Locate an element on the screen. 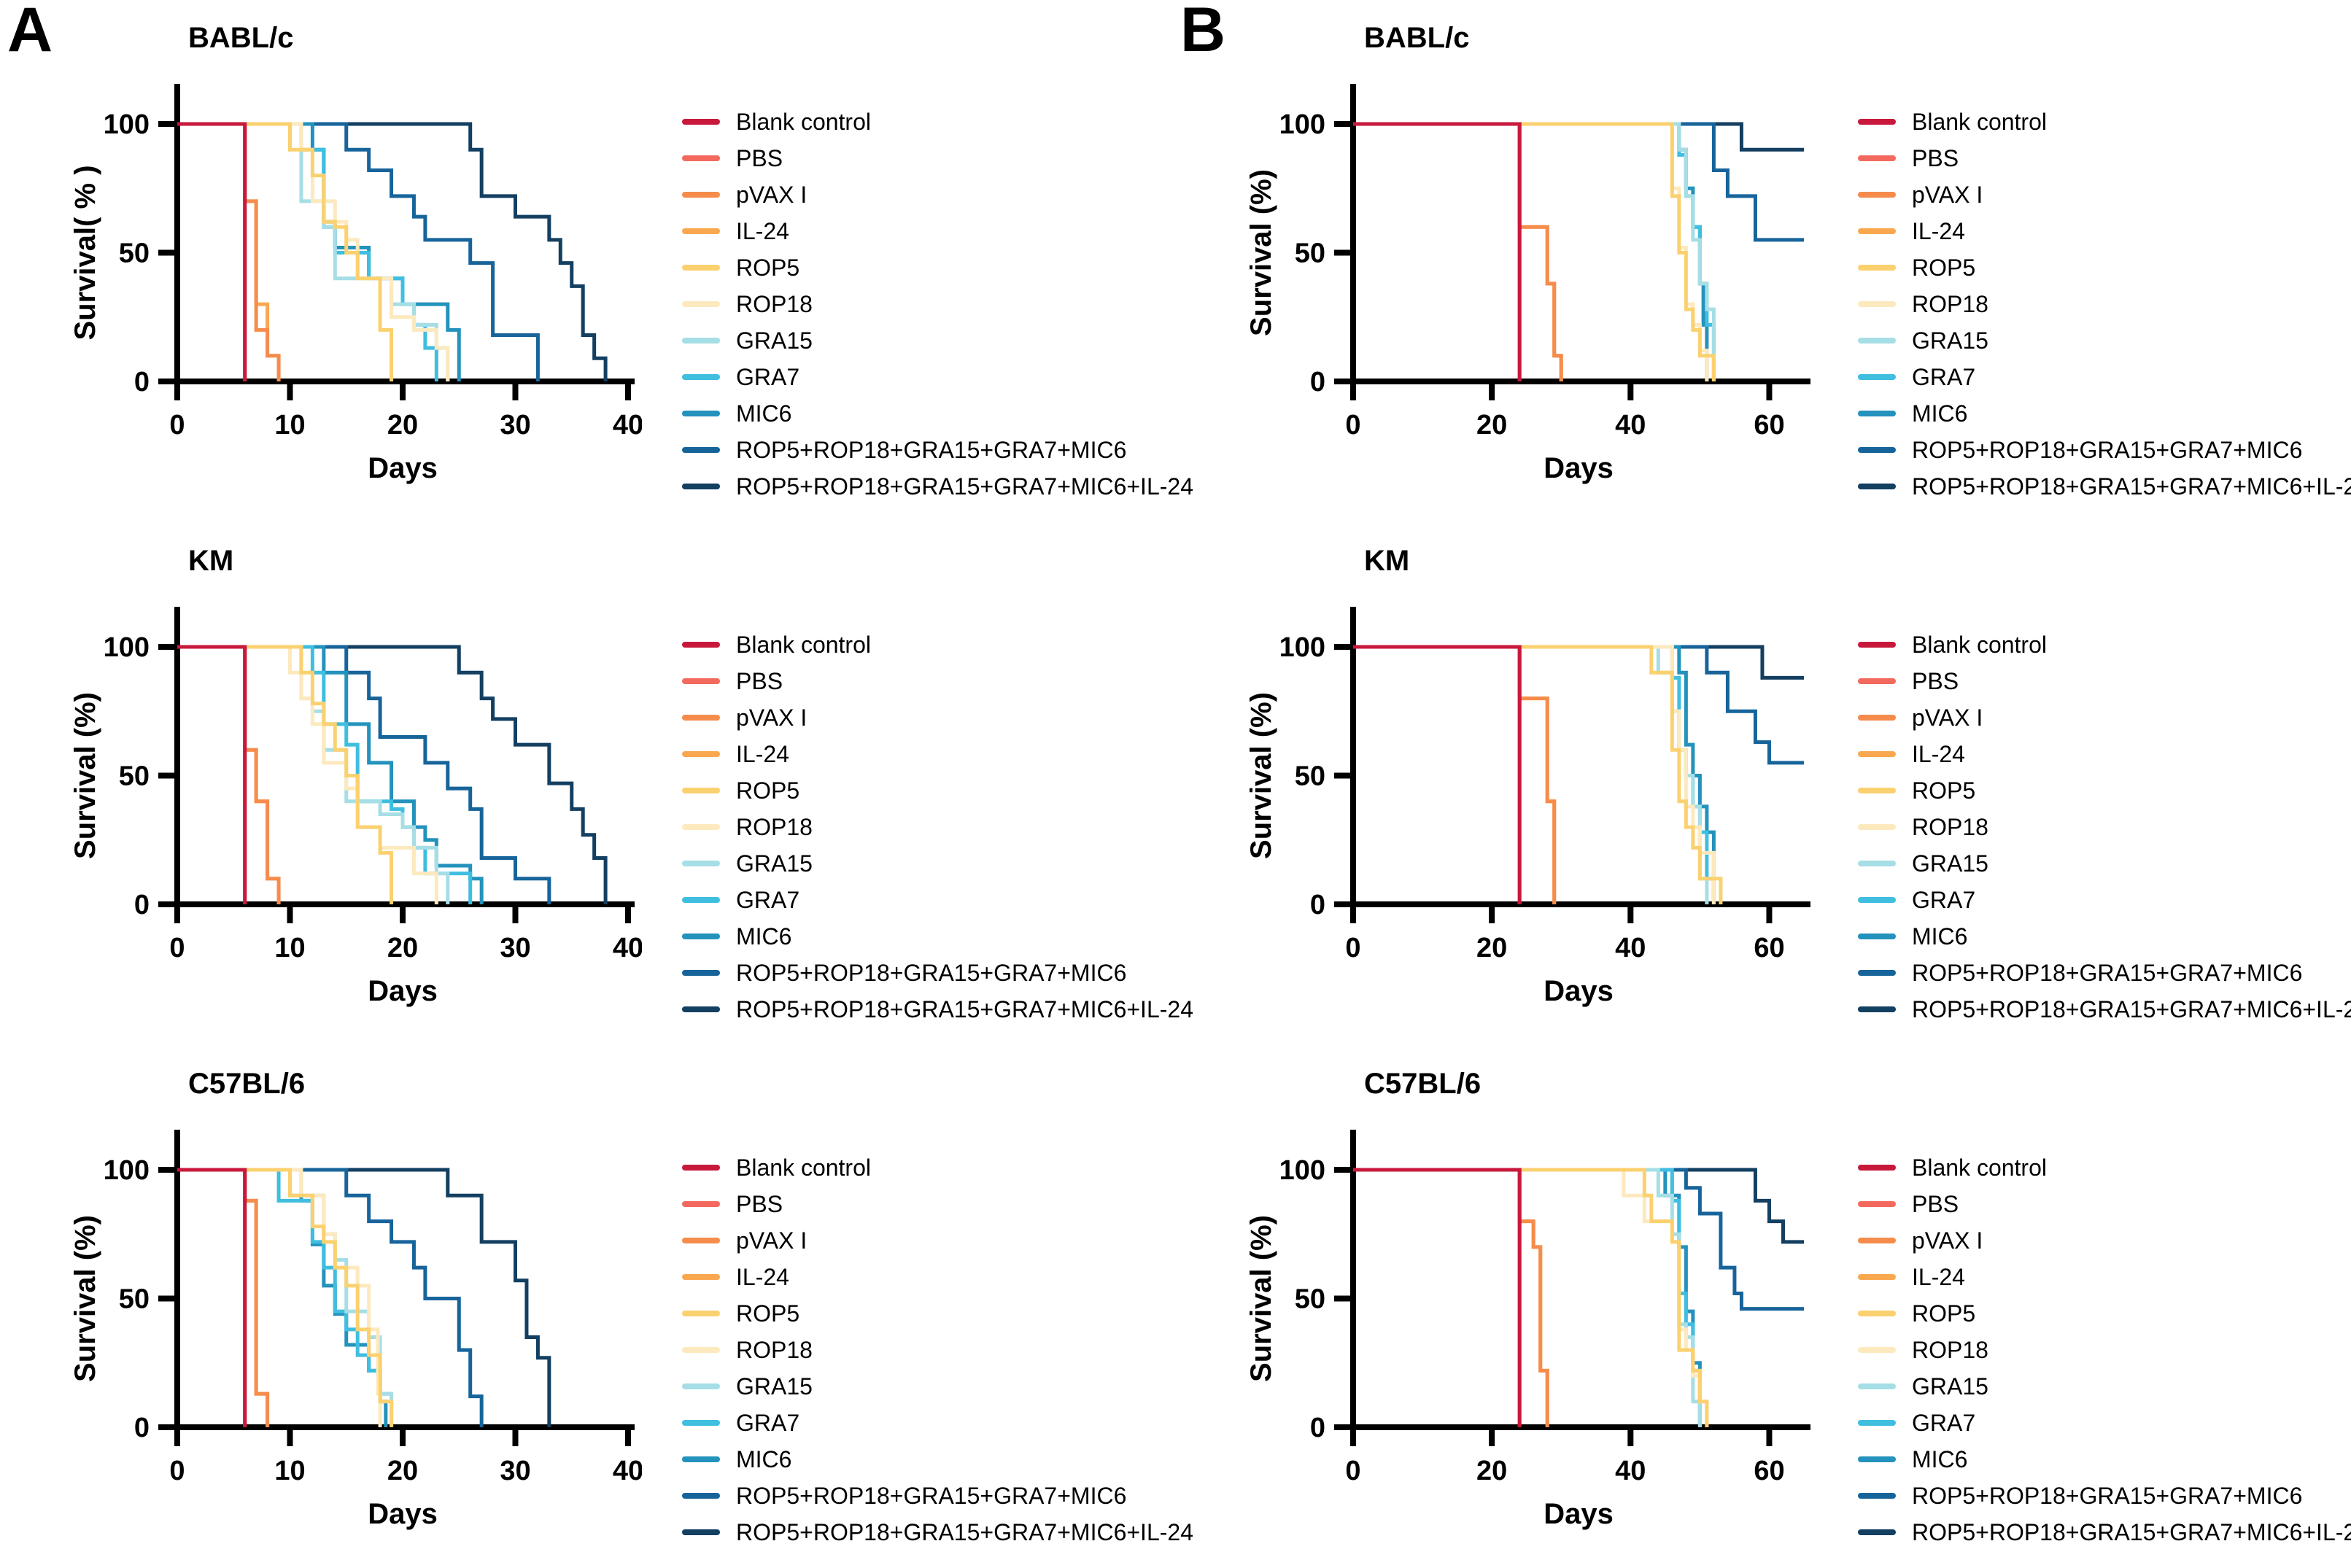  svg-text: 50 is located at coordinates (134, 253).